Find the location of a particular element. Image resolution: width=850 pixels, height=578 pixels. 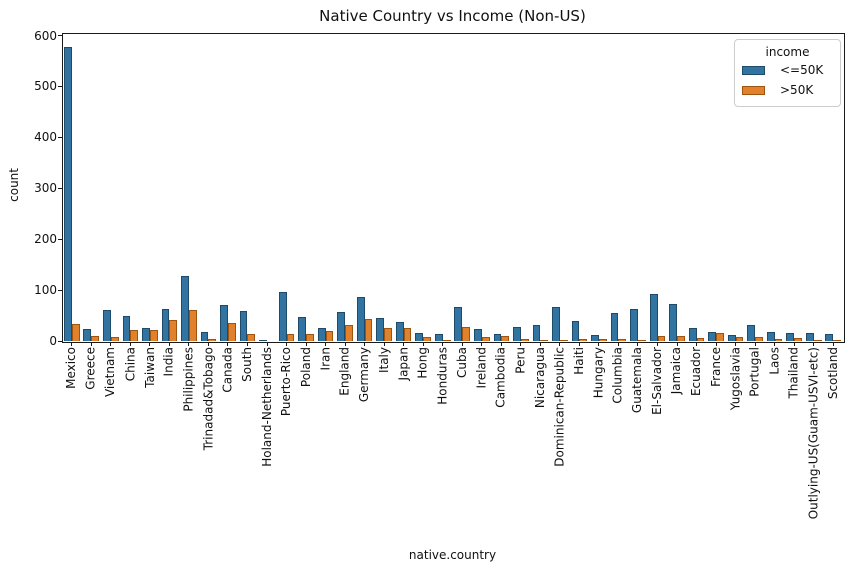

x-tick-label: Germany is located at coordinates (364, 375).